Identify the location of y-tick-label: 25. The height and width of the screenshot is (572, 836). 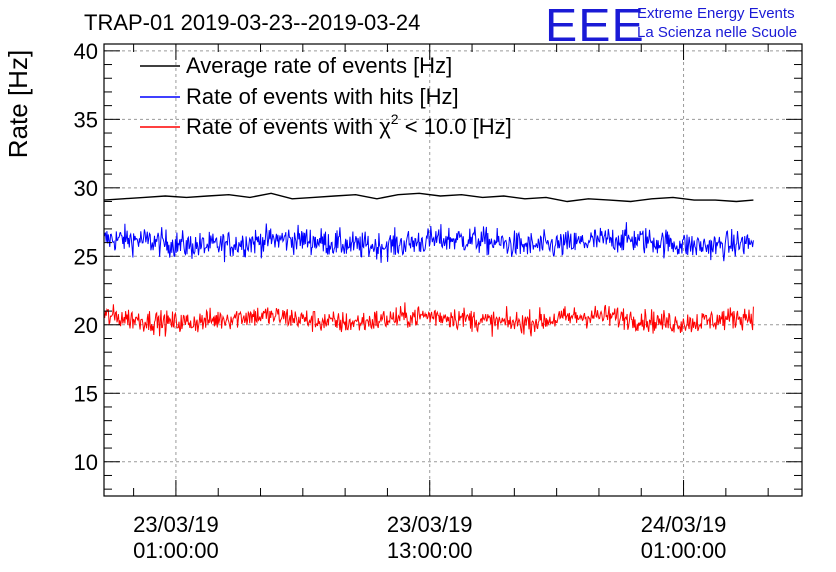
(86, 256).